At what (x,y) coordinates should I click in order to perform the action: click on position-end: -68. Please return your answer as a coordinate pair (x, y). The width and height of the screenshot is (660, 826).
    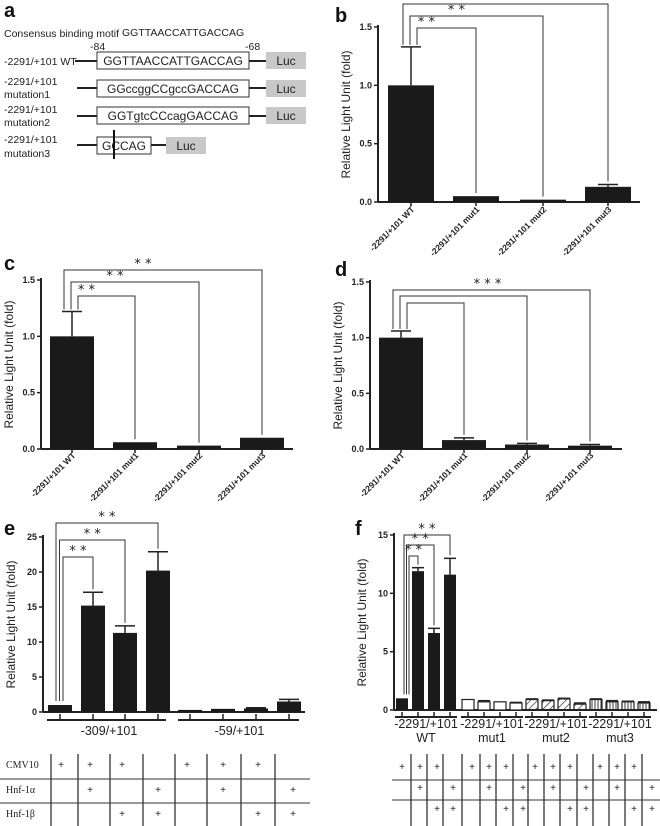
    Looking at the image, I should click on (252, 47).